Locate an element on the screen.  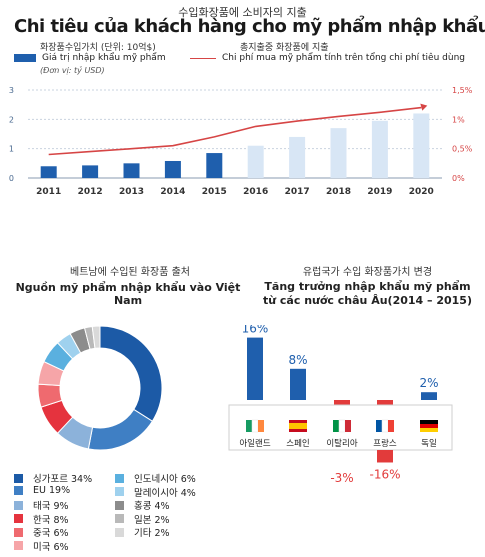
pie-legend-label: 한국 8% is located at coordinates (51, 520).